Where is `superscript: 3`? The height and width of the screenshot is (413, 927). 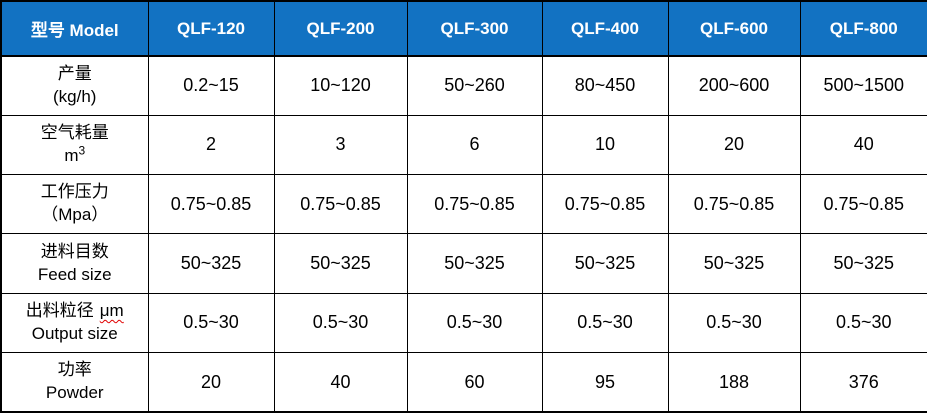 superscript: 3 is located at coordinates (82, 150).